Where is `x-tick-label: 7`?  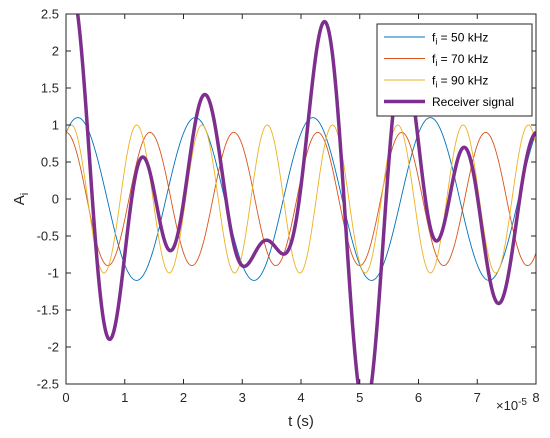
x-tick-label: 7 is located at coordinates (477, 397).